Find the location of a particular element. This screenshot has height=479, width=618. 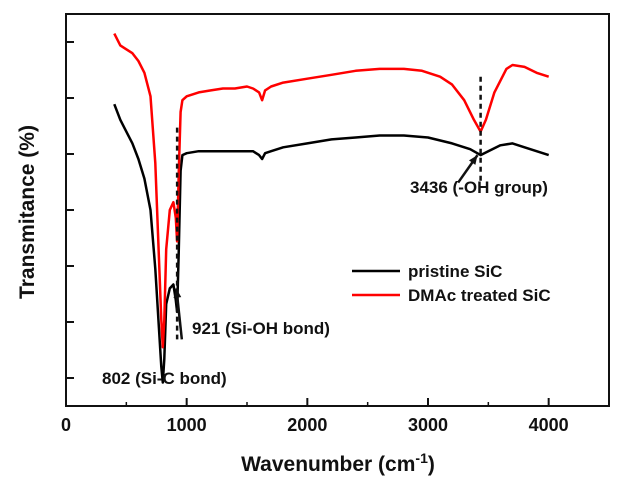

x-axis-label: Wavenumber (cm-1) is located at coordinates (338, 463).